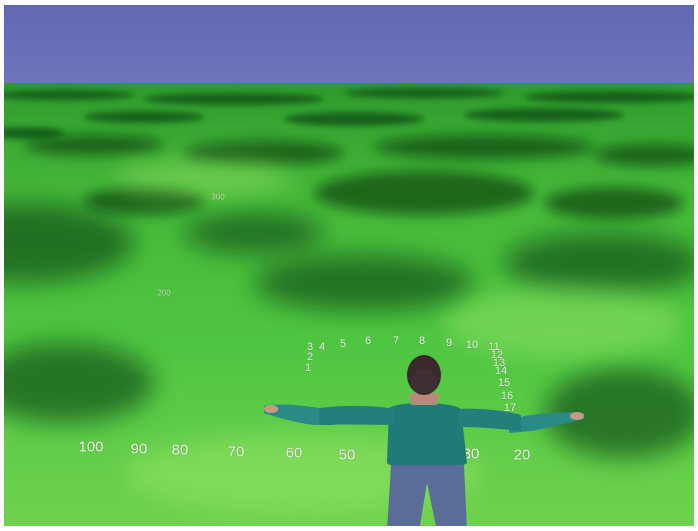 The height and width of the screenshot is (531, 698). Describe the element at coordinates (510, 408) in the screenshot. I see `distance-label: 17` at that location.